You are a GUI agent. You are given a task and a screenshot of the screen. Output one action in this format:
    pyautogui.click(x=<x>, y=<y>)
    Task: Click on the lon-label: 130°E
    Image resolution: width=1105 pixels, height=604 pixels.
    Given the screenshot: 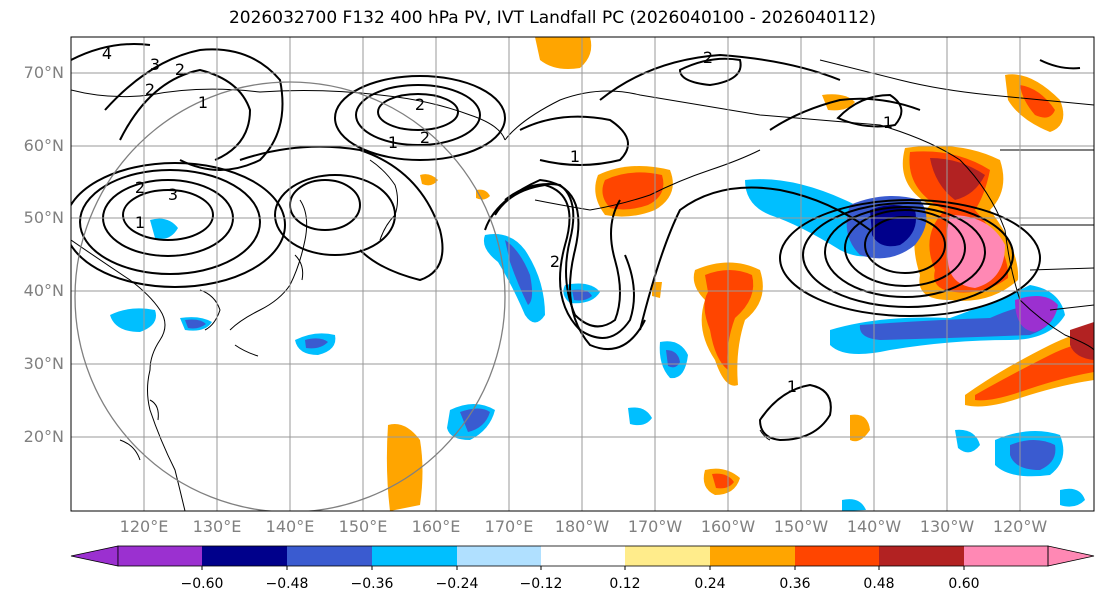 What is the action you would take?
    pyautogui.click(x=217, y=526)
    